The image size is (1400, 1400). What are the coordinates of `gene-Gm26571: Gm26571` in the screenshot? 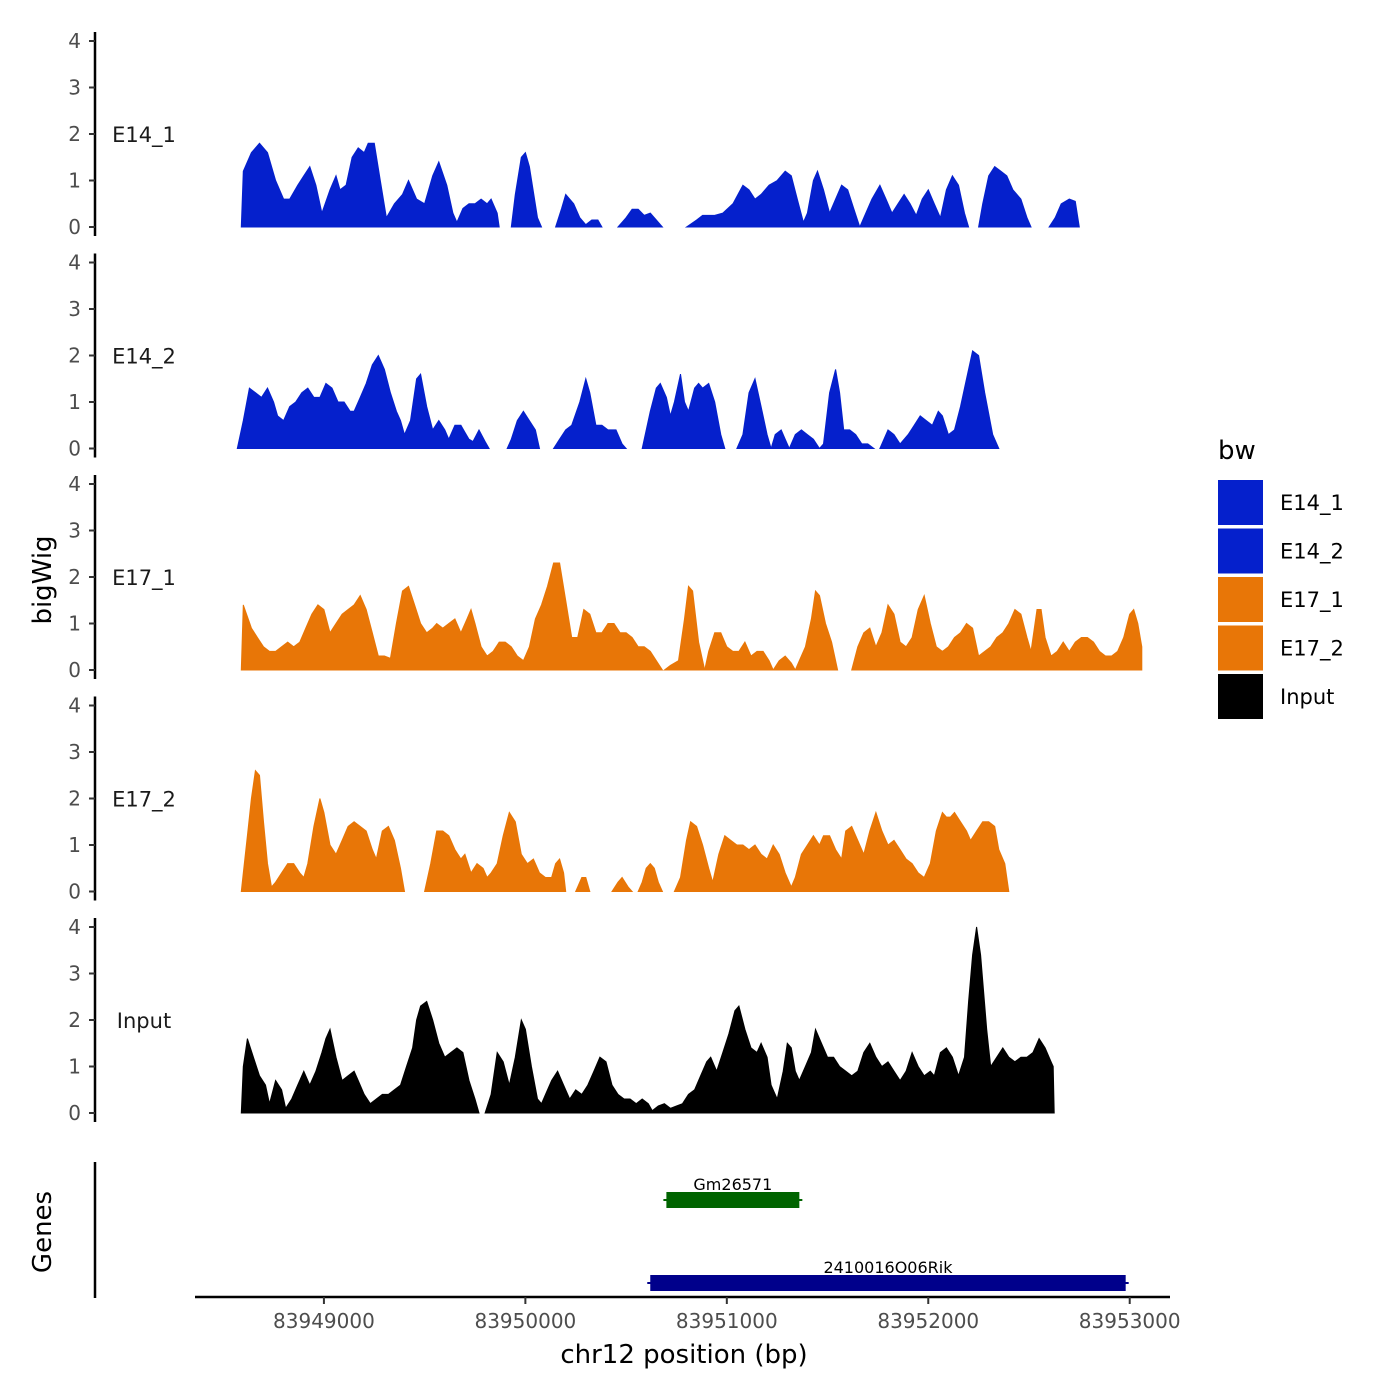 It's located at (733, 1191).